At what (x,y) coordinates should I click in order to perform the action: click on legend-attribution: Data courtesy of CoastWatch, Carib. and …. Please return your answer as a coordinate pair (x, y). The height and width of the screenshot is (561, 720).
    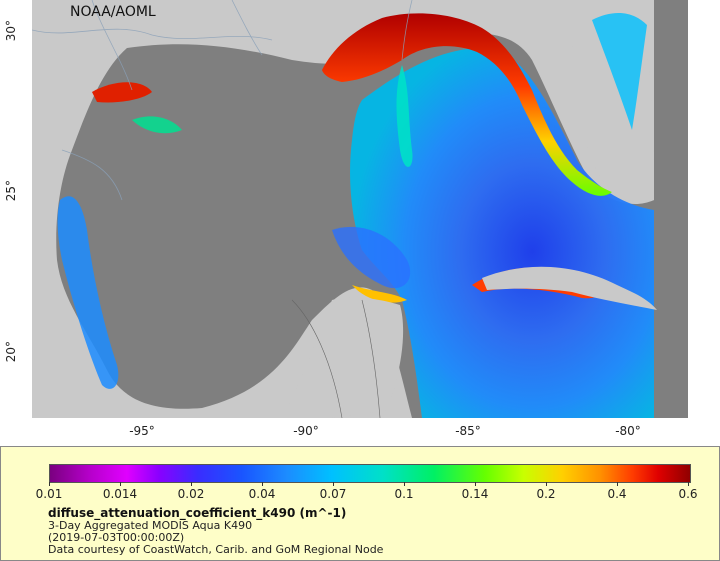
    Looking at the image, I should click on (216, 549).